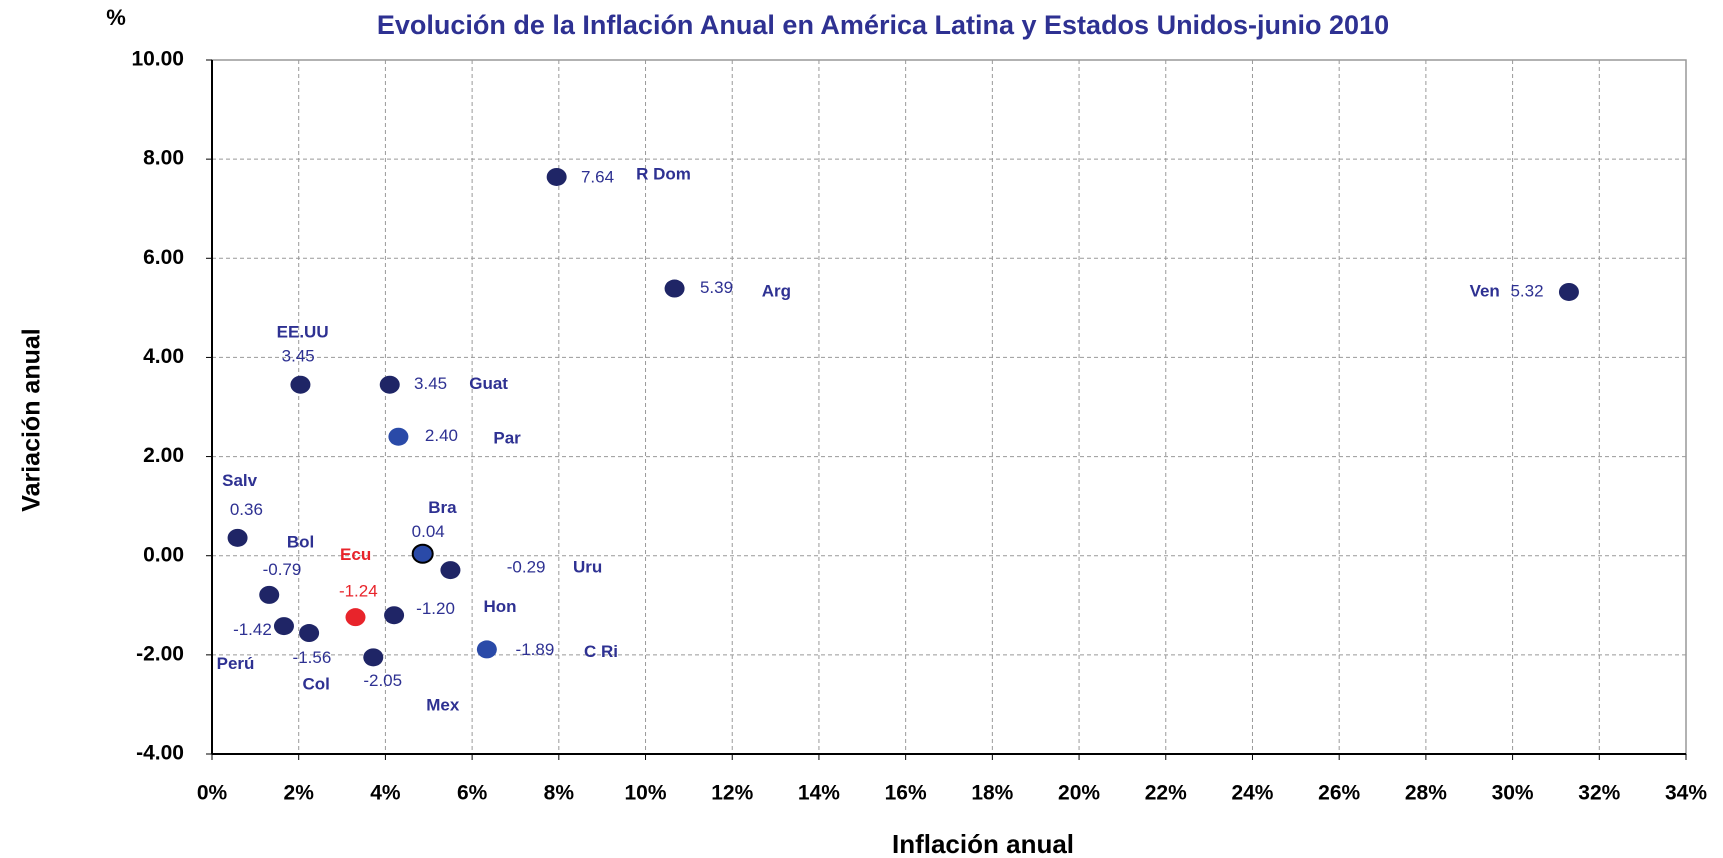 The image size is (1723, 858). Describe the element at coordinates (441, 435) in the screenshot. I see `value-label: 2.40` at that location.